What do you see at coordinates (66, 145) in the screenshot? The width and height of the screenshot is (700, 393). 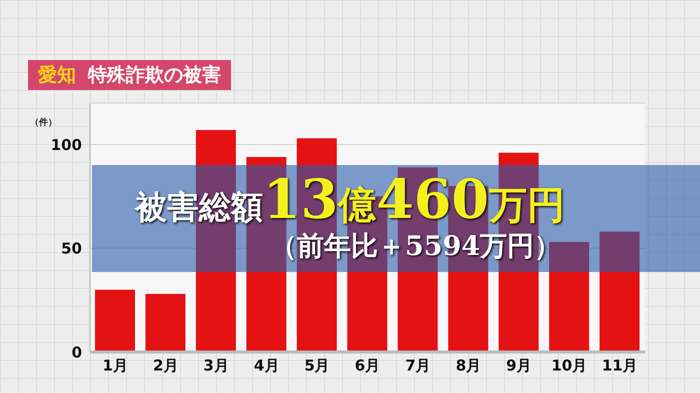 I see `y-tick-label: 100` at bounding box center [66, 145].